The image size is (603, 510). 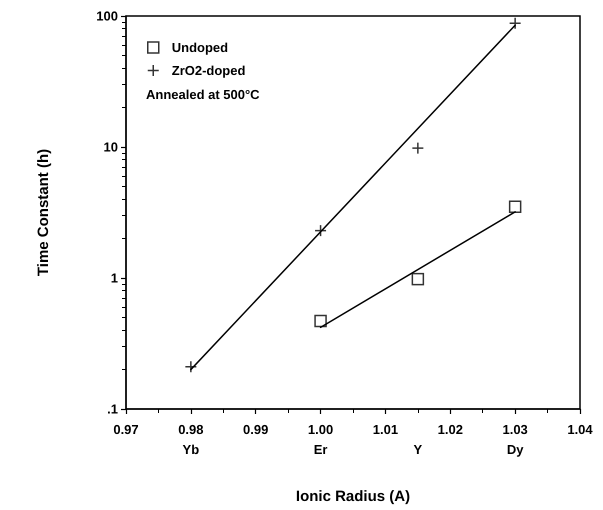 What do you see at coordinates (255, 429) in the screenshot?
I see `x-tick-label: 0.99` at bounding box center [255, 429].